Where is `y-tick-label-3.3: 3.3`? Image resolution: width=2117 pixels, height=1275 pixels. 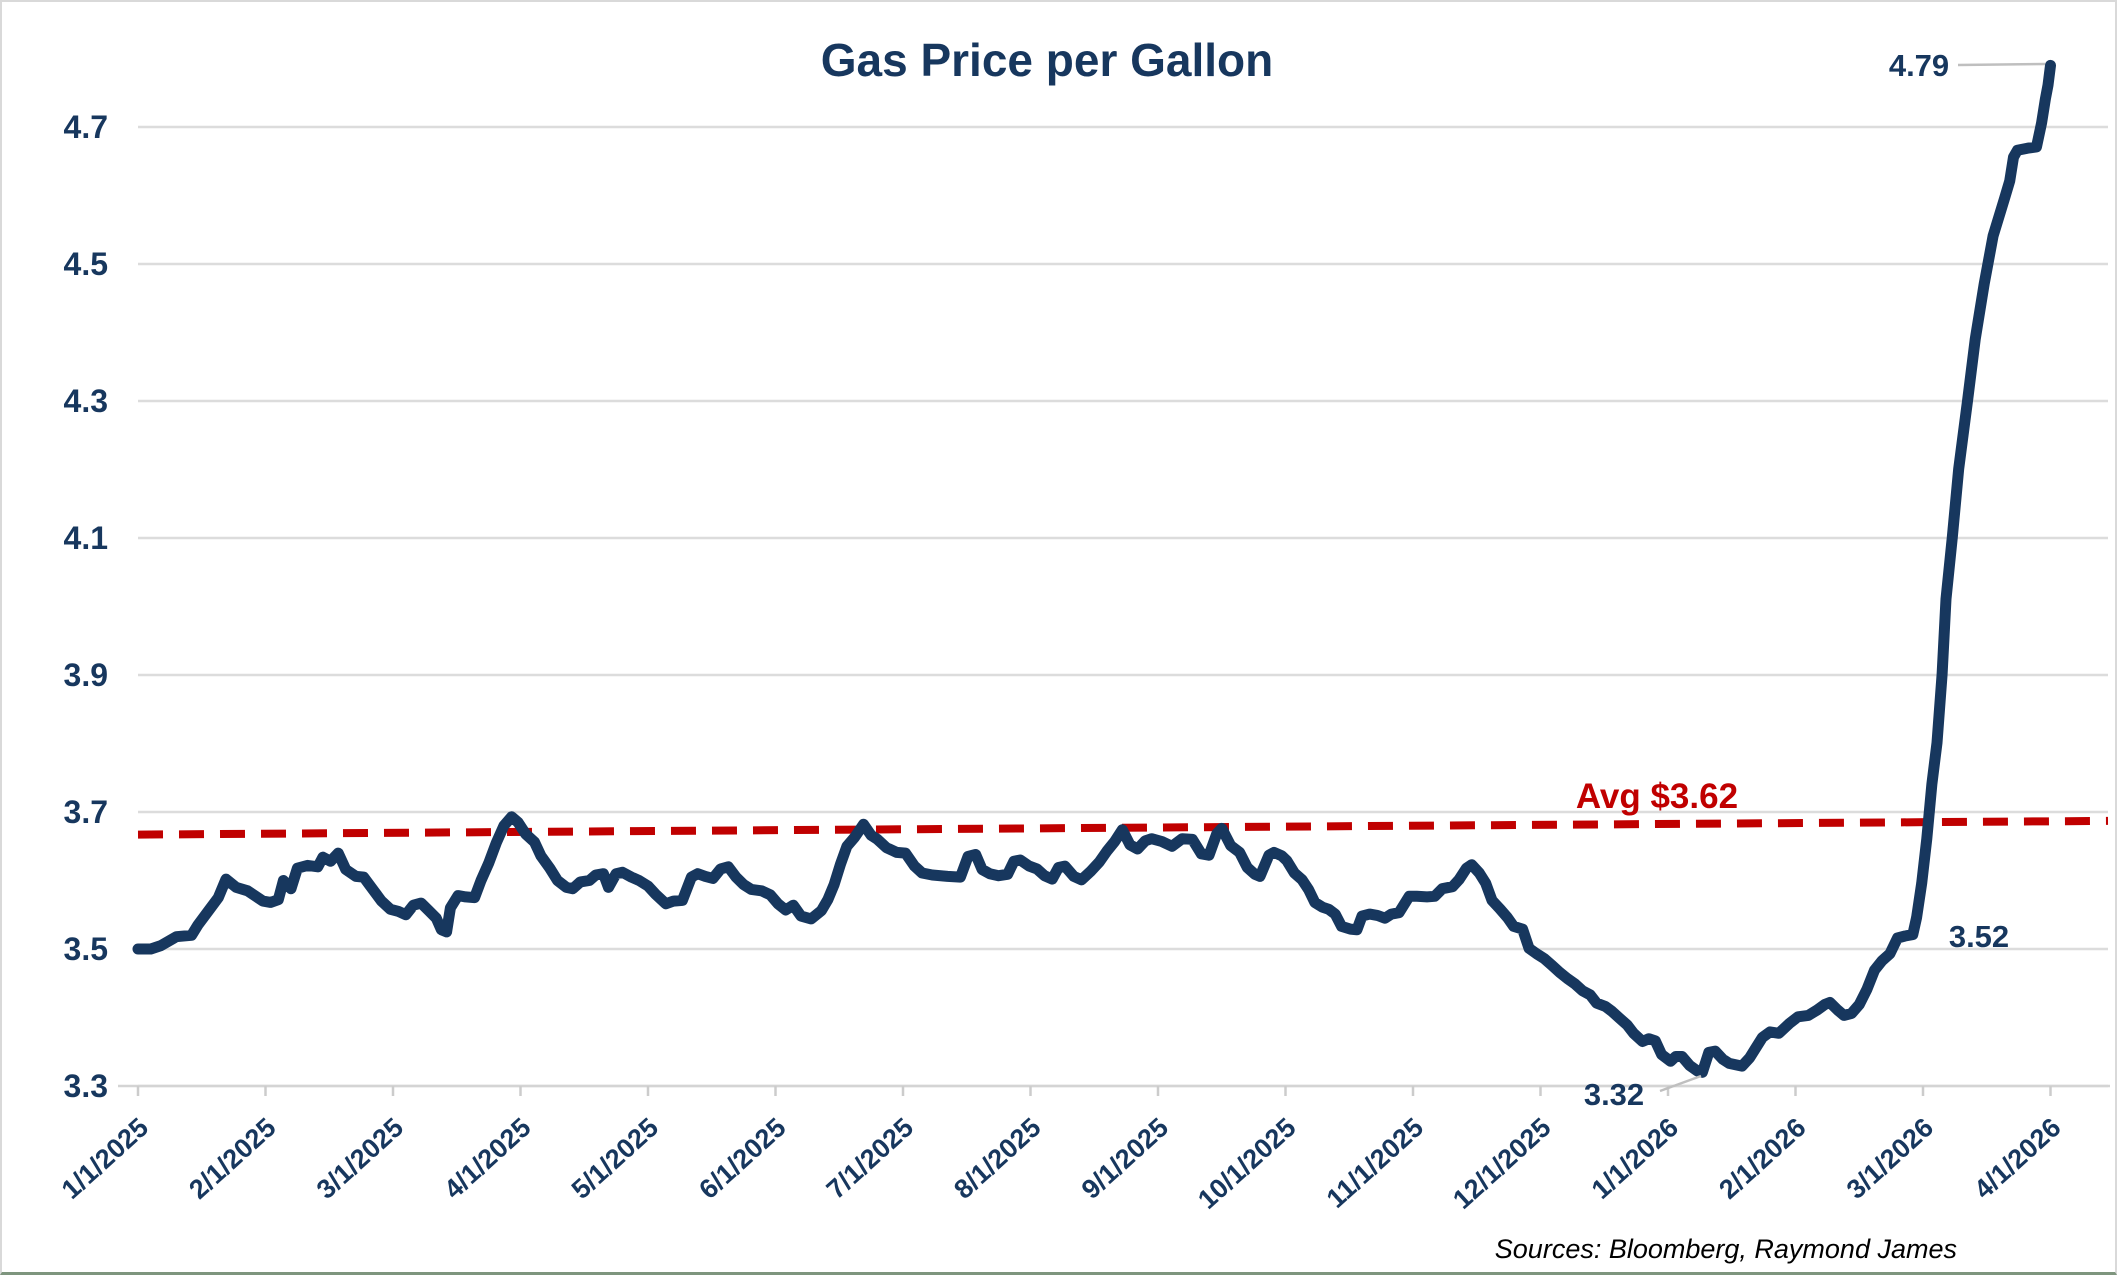 y-tick-label-3.3: 3.3 is located at coordinates (86, 1086).